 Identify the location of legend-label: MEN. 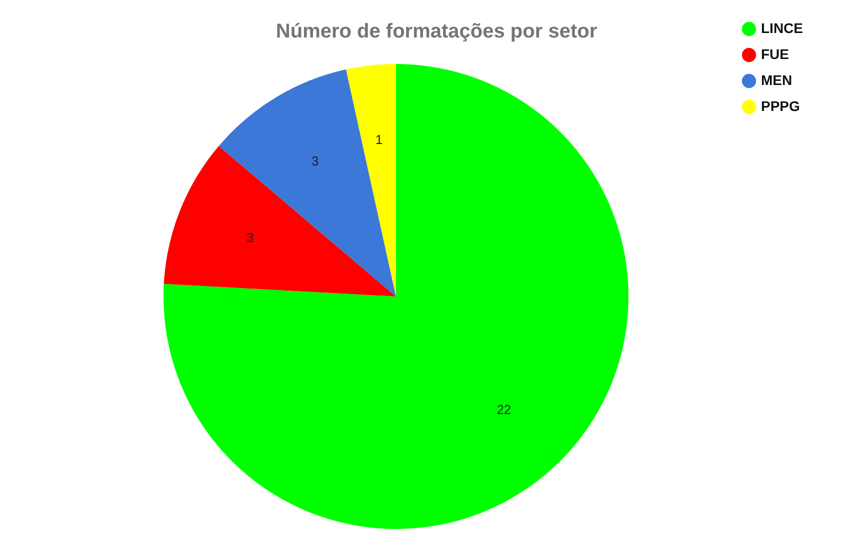
(776, 80).